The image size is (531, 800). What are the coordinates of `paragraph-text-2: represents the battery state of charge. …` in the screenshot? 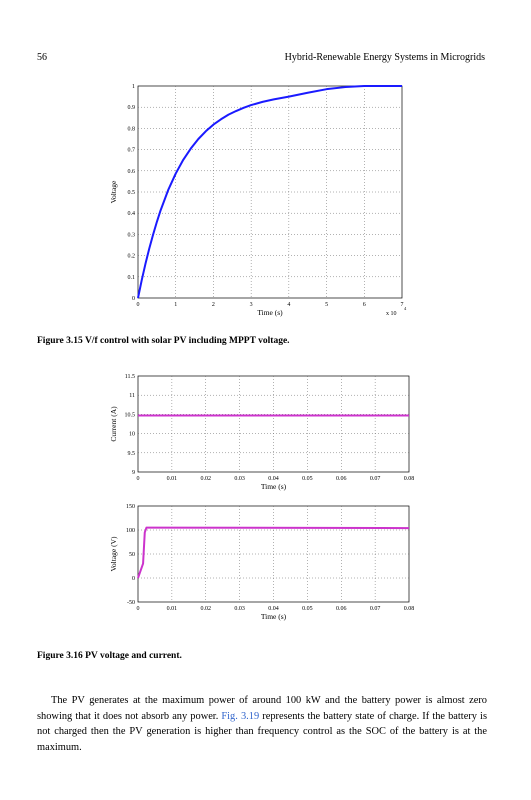 It's located at (262, 731).